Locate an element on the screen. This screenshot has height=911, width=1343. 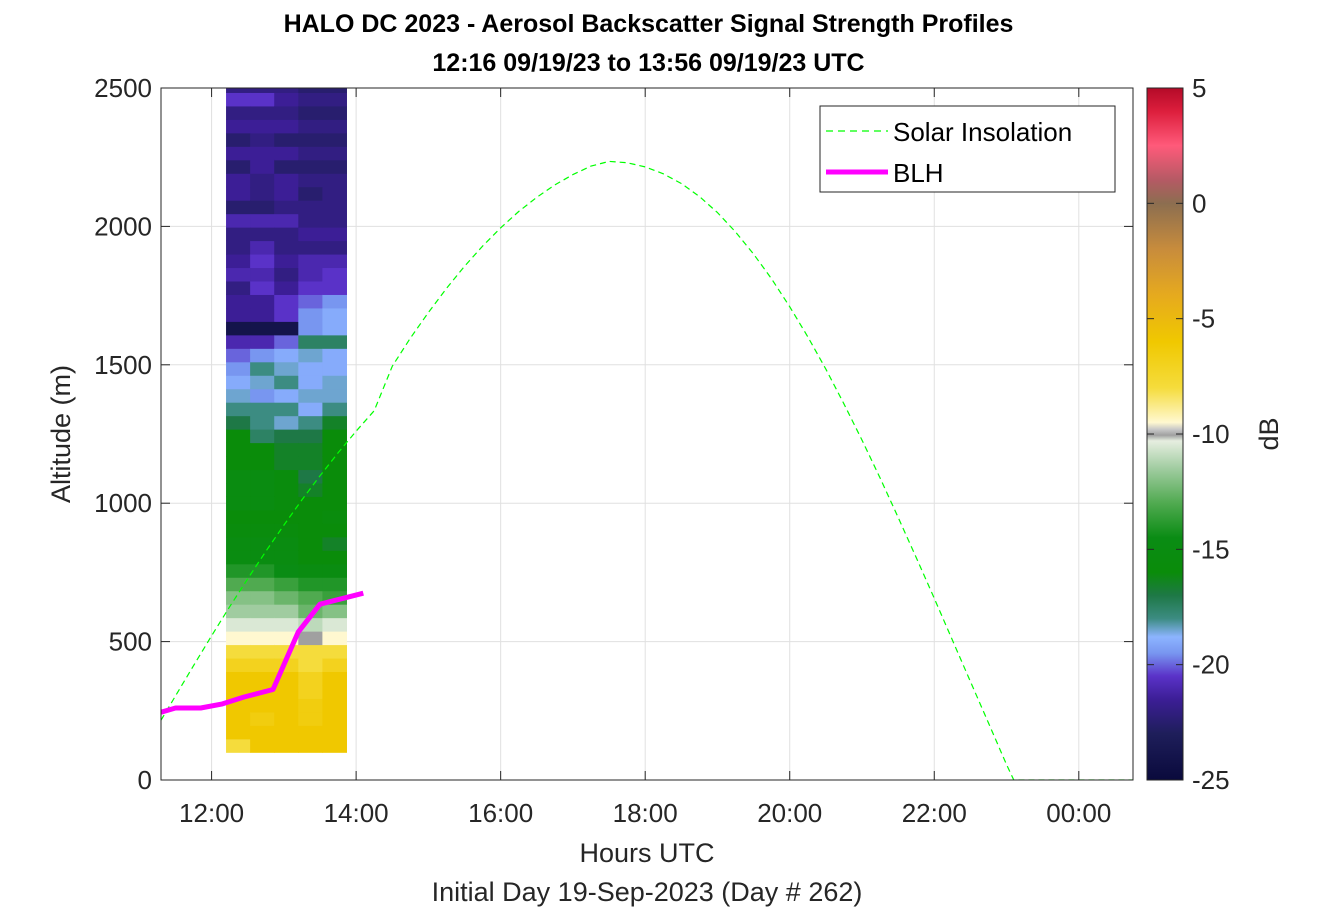
y-tick-label: 500 is located at coordinates (130, 642).